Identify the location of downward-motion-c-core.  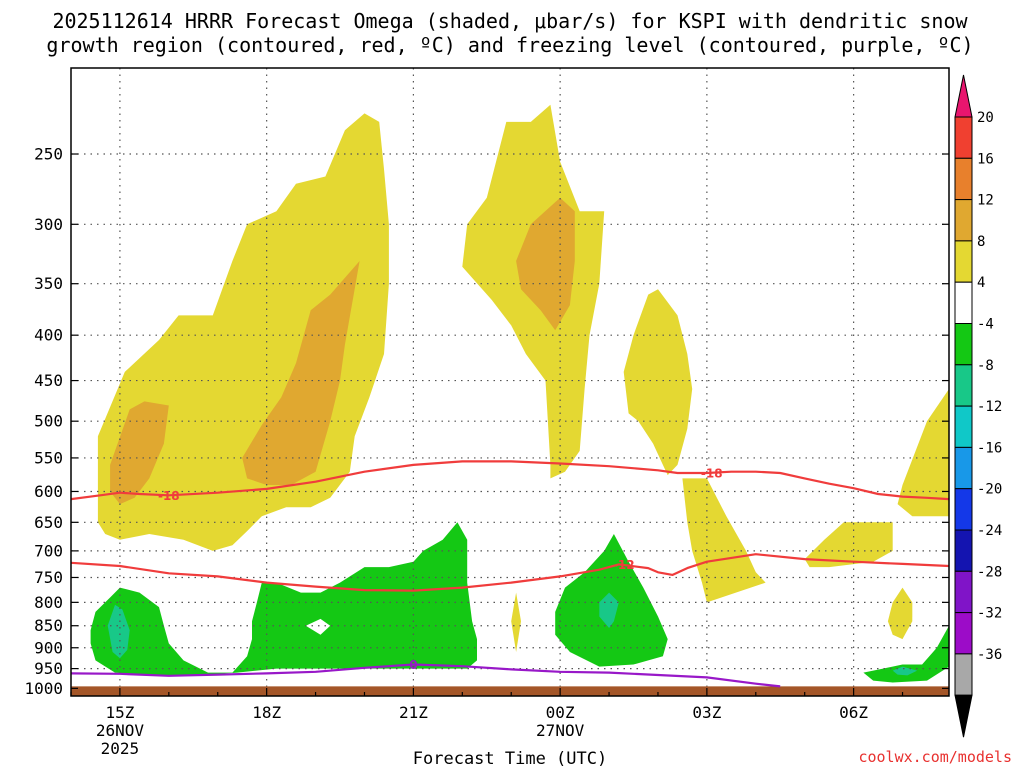
(905, 671).